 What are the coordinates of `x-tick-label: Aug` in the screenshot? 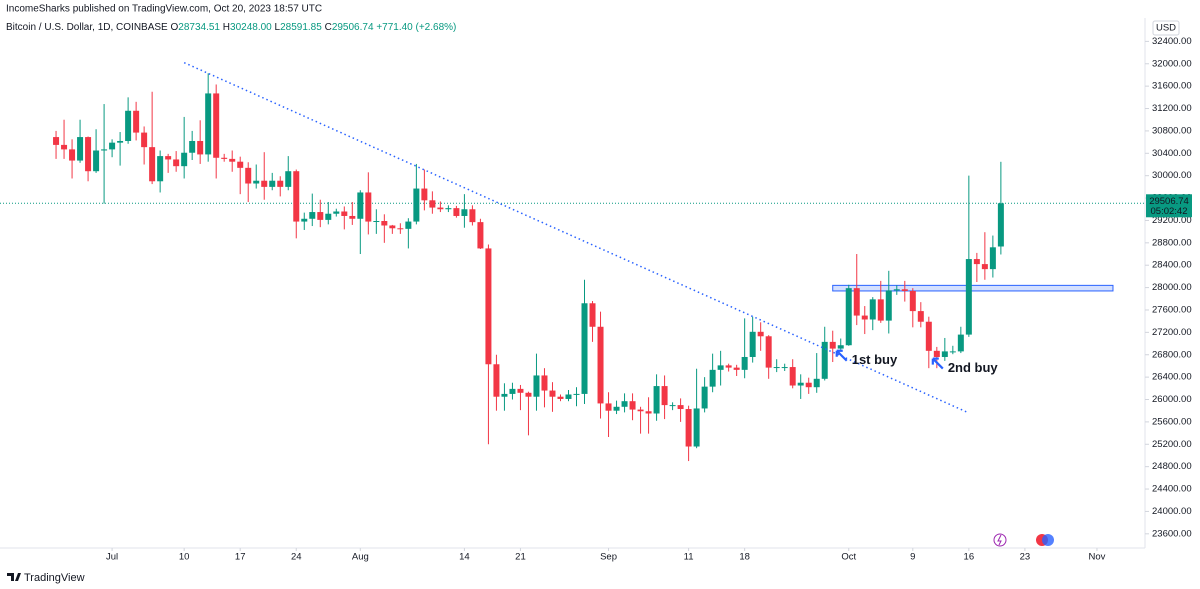 It's located at (360, 557).